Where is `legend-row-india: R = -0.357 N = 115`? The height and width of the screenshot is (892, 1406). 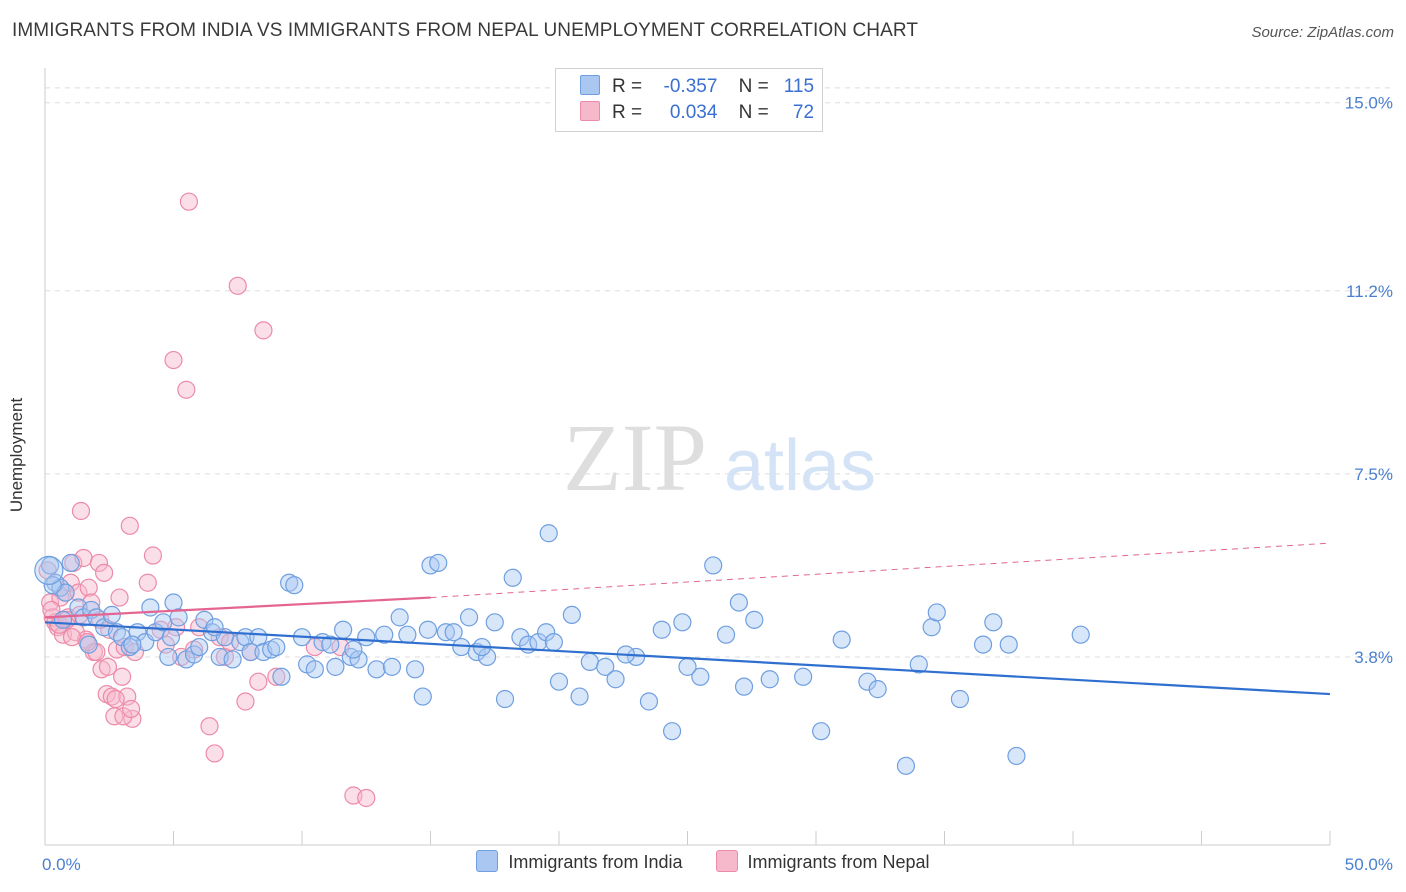 legend-row-india: R = -0.357 N = 115 is located at coordinates (697, 88).